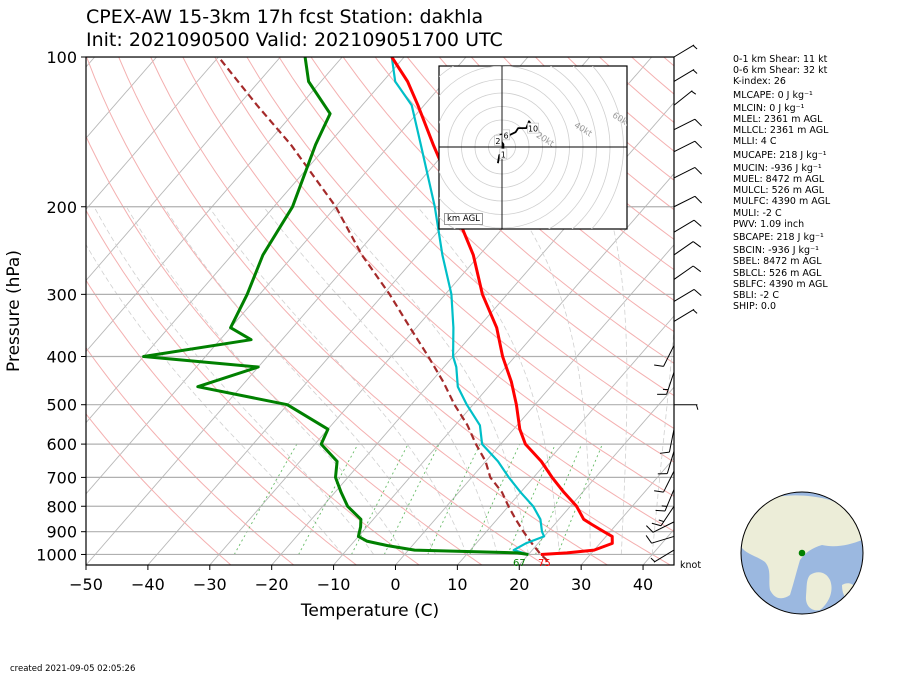 The height and width of the screenshot is (675, 906). I want to click on y-tick-label: 800, so click(61, 506).